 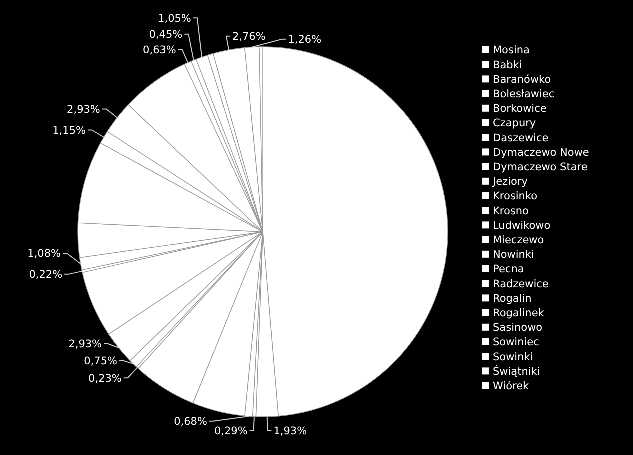 I want to click on data-label: 1,08%, so click(x=45, y=254).